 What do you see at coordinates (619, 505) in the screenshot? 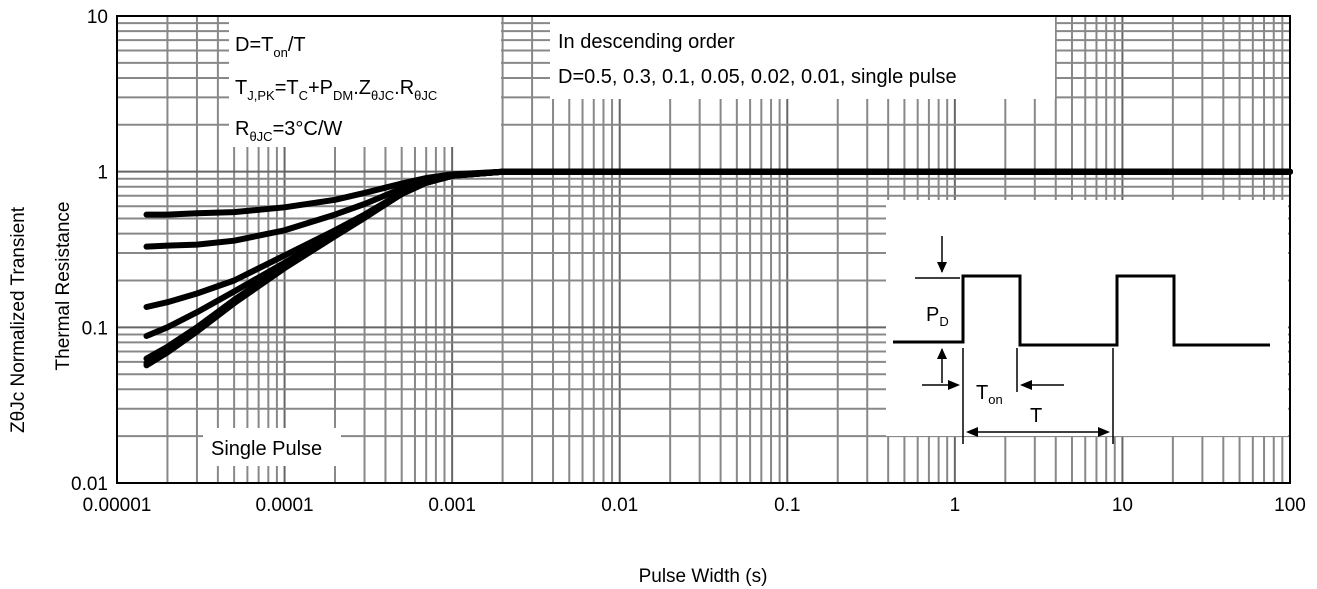
I see `x-tick-label: 0.01` at bounding box center [619, 505].